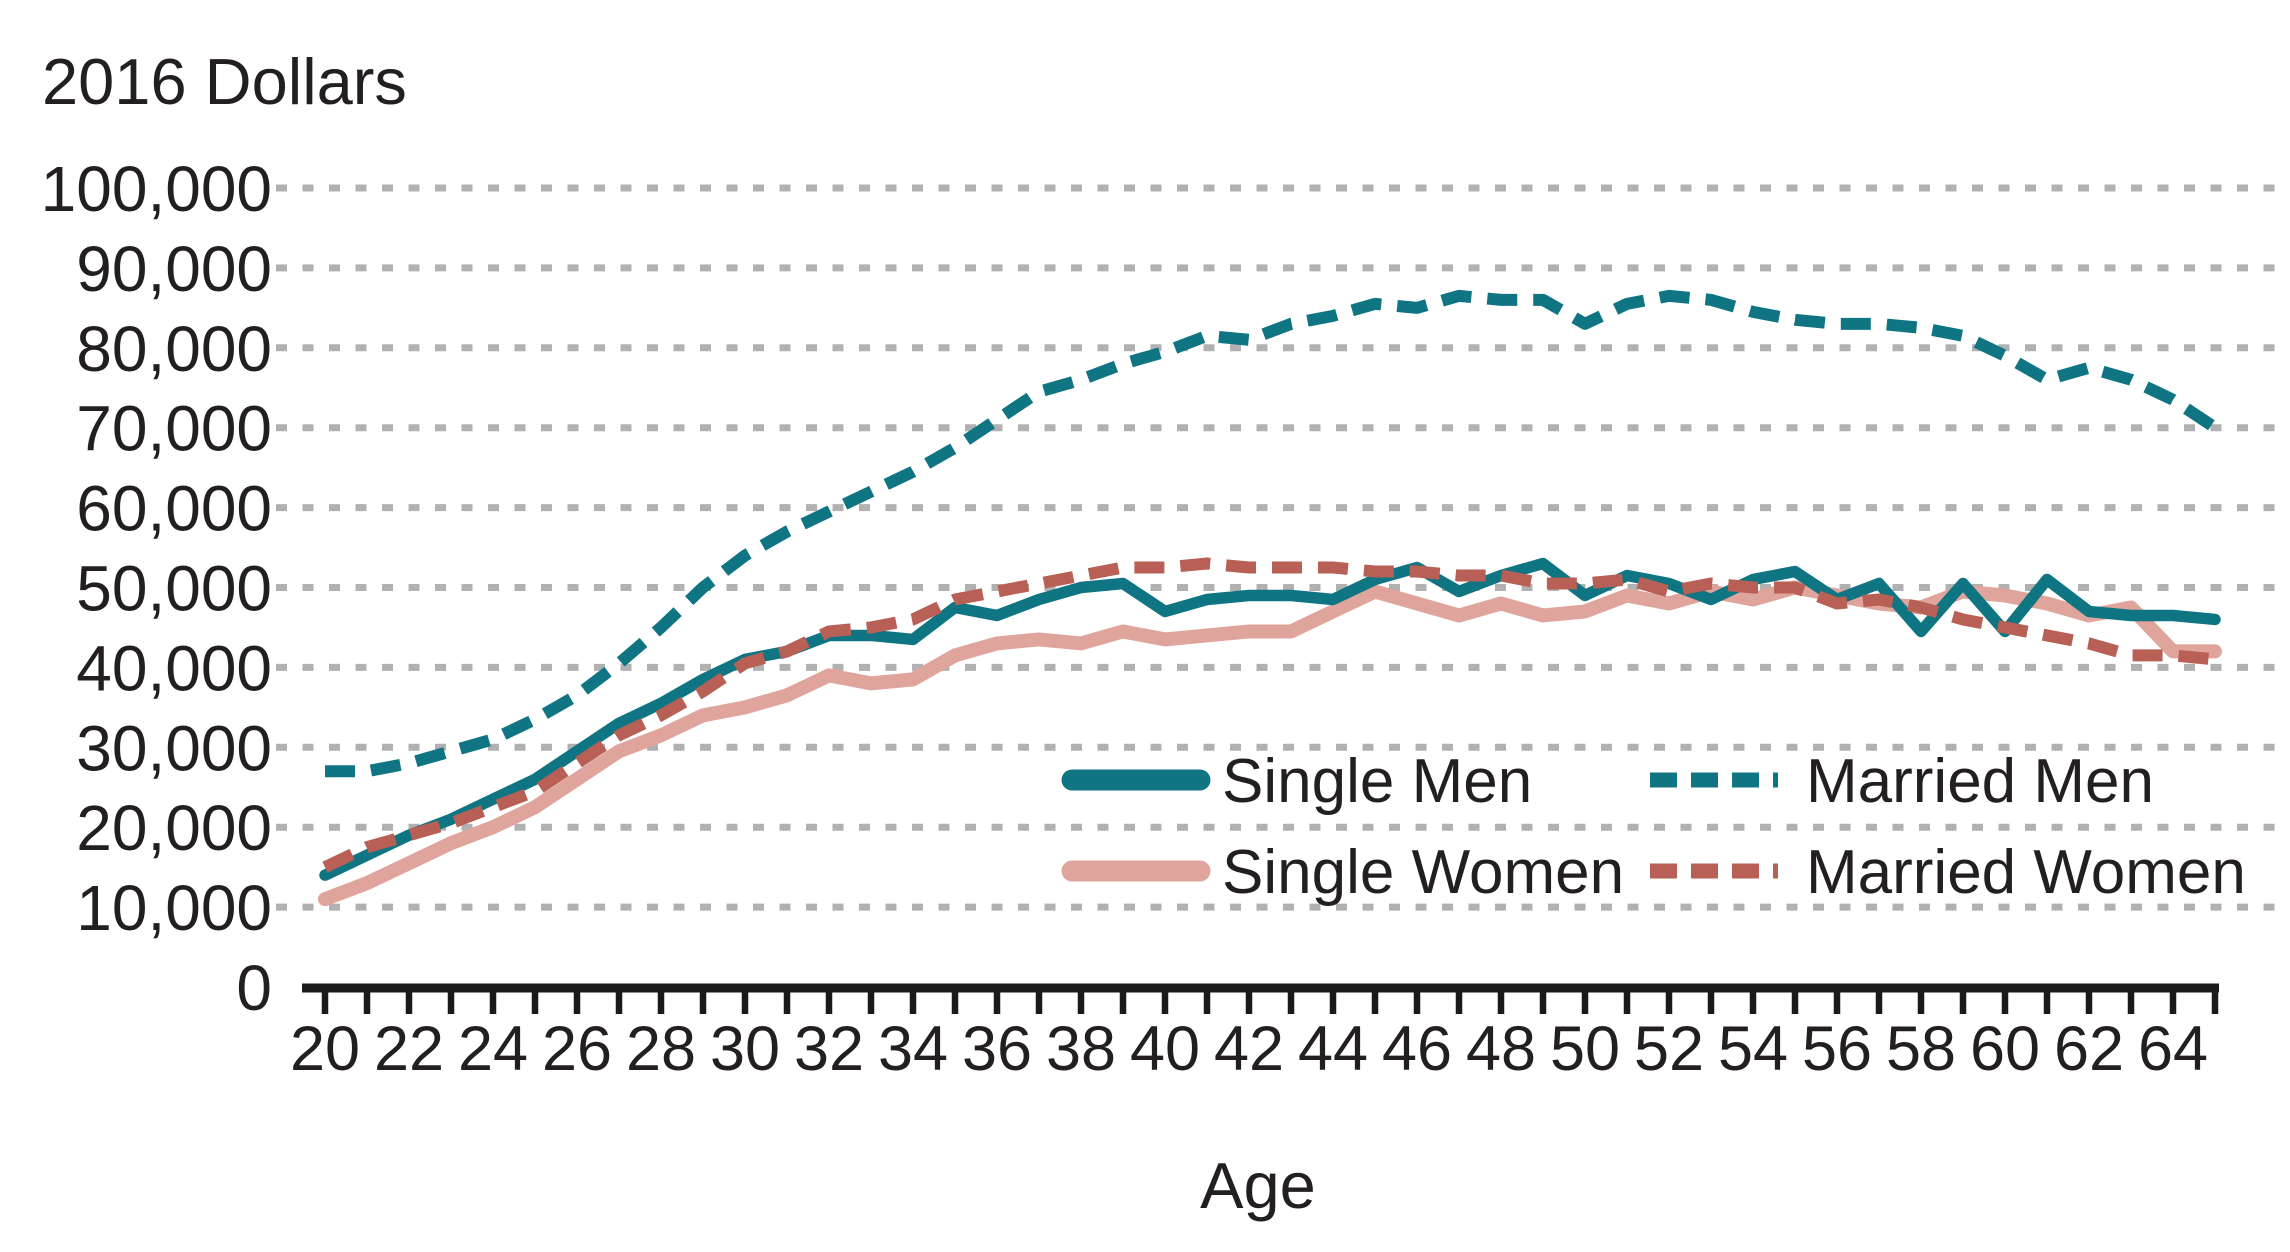  What do you see at coordinates (1258, 1185) in the screenshot?
I see `x-axis-title: Age` at bounding box center [1258, 1185].